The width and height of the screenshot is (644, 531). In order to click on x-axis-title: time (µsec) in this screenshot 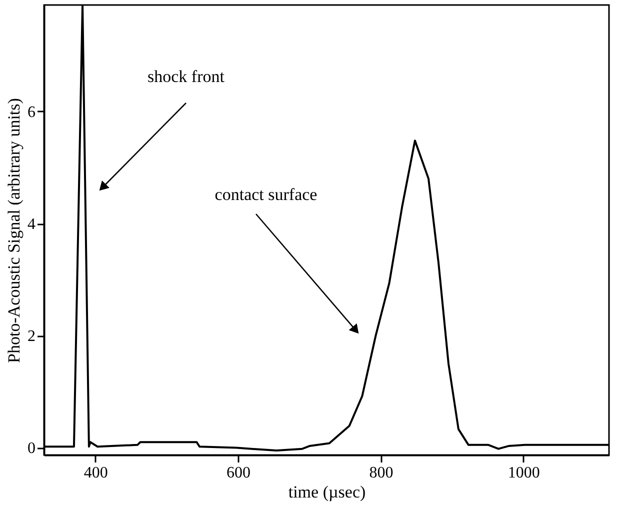, I will do `click(327, 492)`.